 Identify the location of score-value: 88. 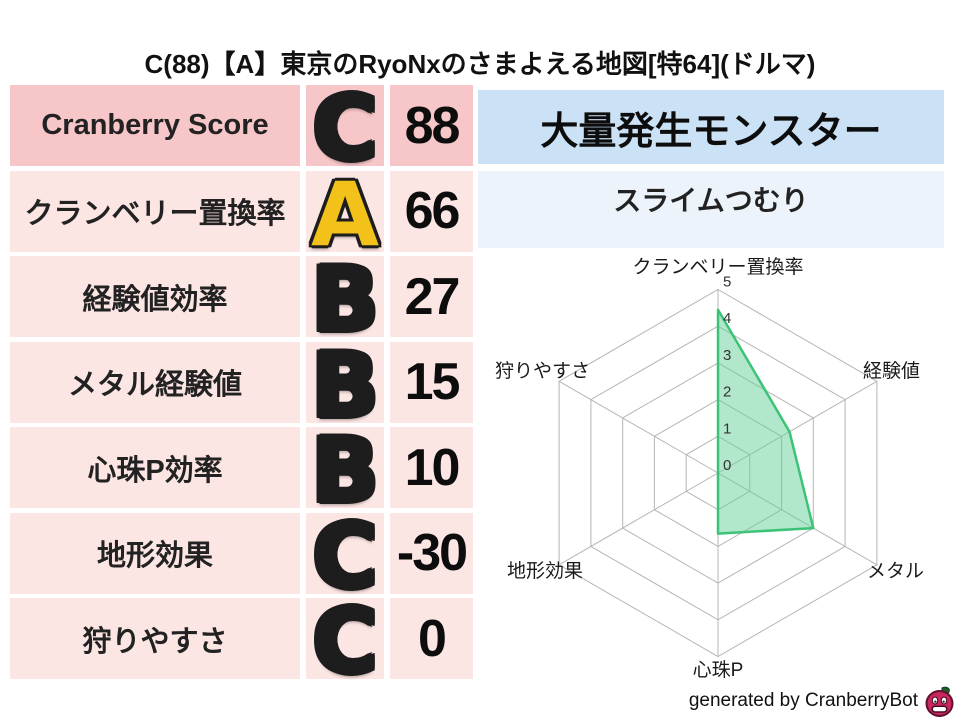
(431, 125).